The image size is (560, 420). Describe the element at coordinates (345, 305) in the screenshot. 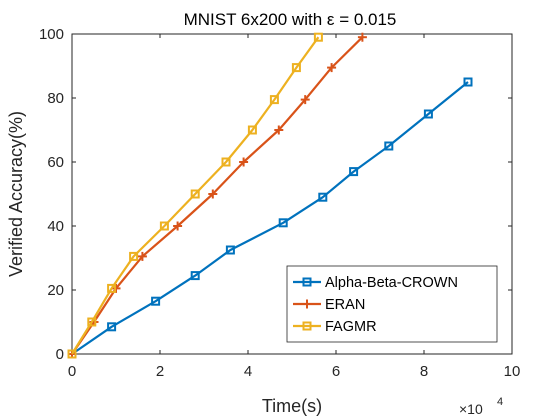

I see `legend-label: ERAN` at that location.